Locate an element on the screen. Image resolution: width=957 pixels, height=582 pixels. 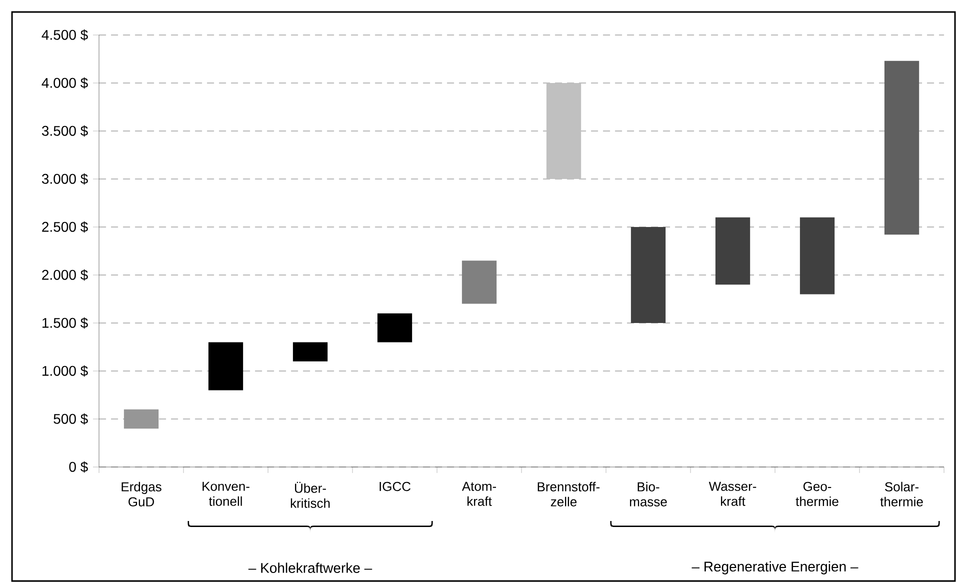
text: – Regenerative Energien – is located at coordinates (775, 567).